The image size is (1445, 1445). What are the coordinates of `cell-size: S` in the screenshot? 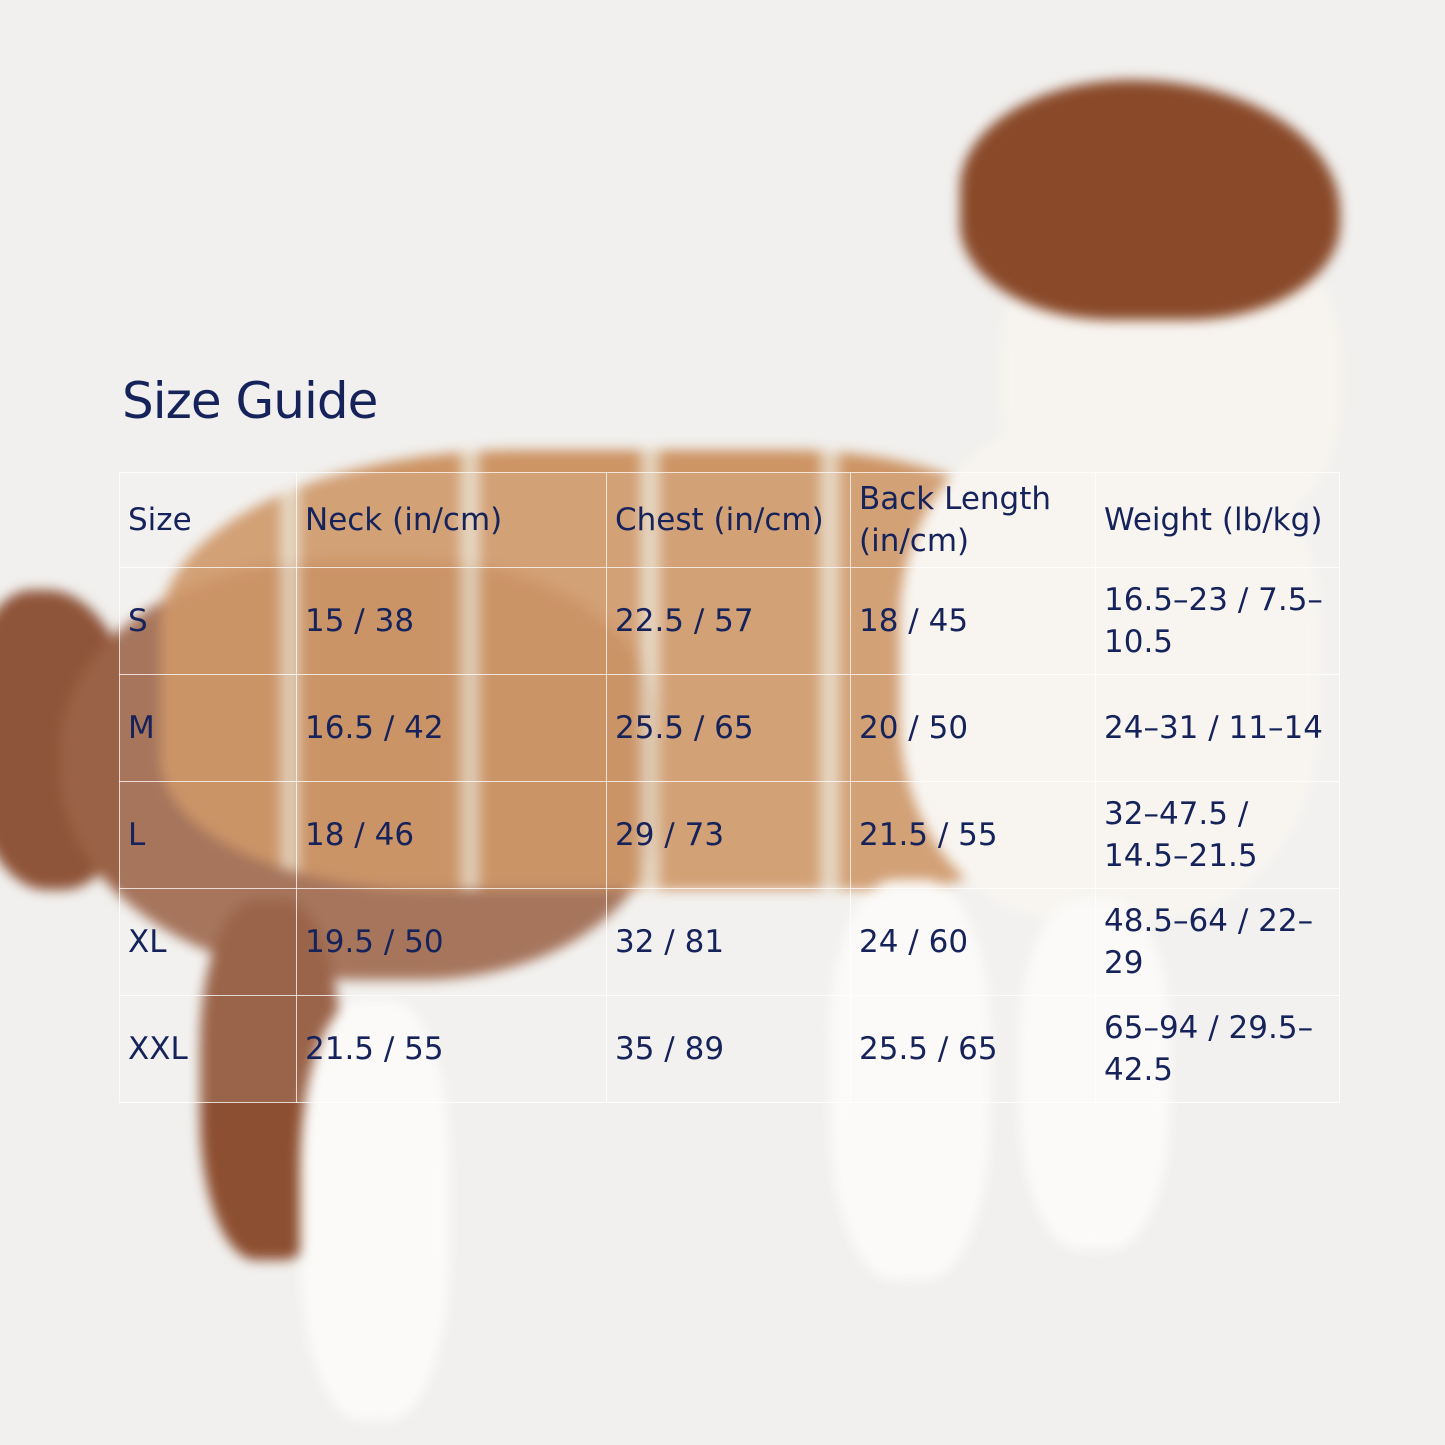 It's located at (208, 621).